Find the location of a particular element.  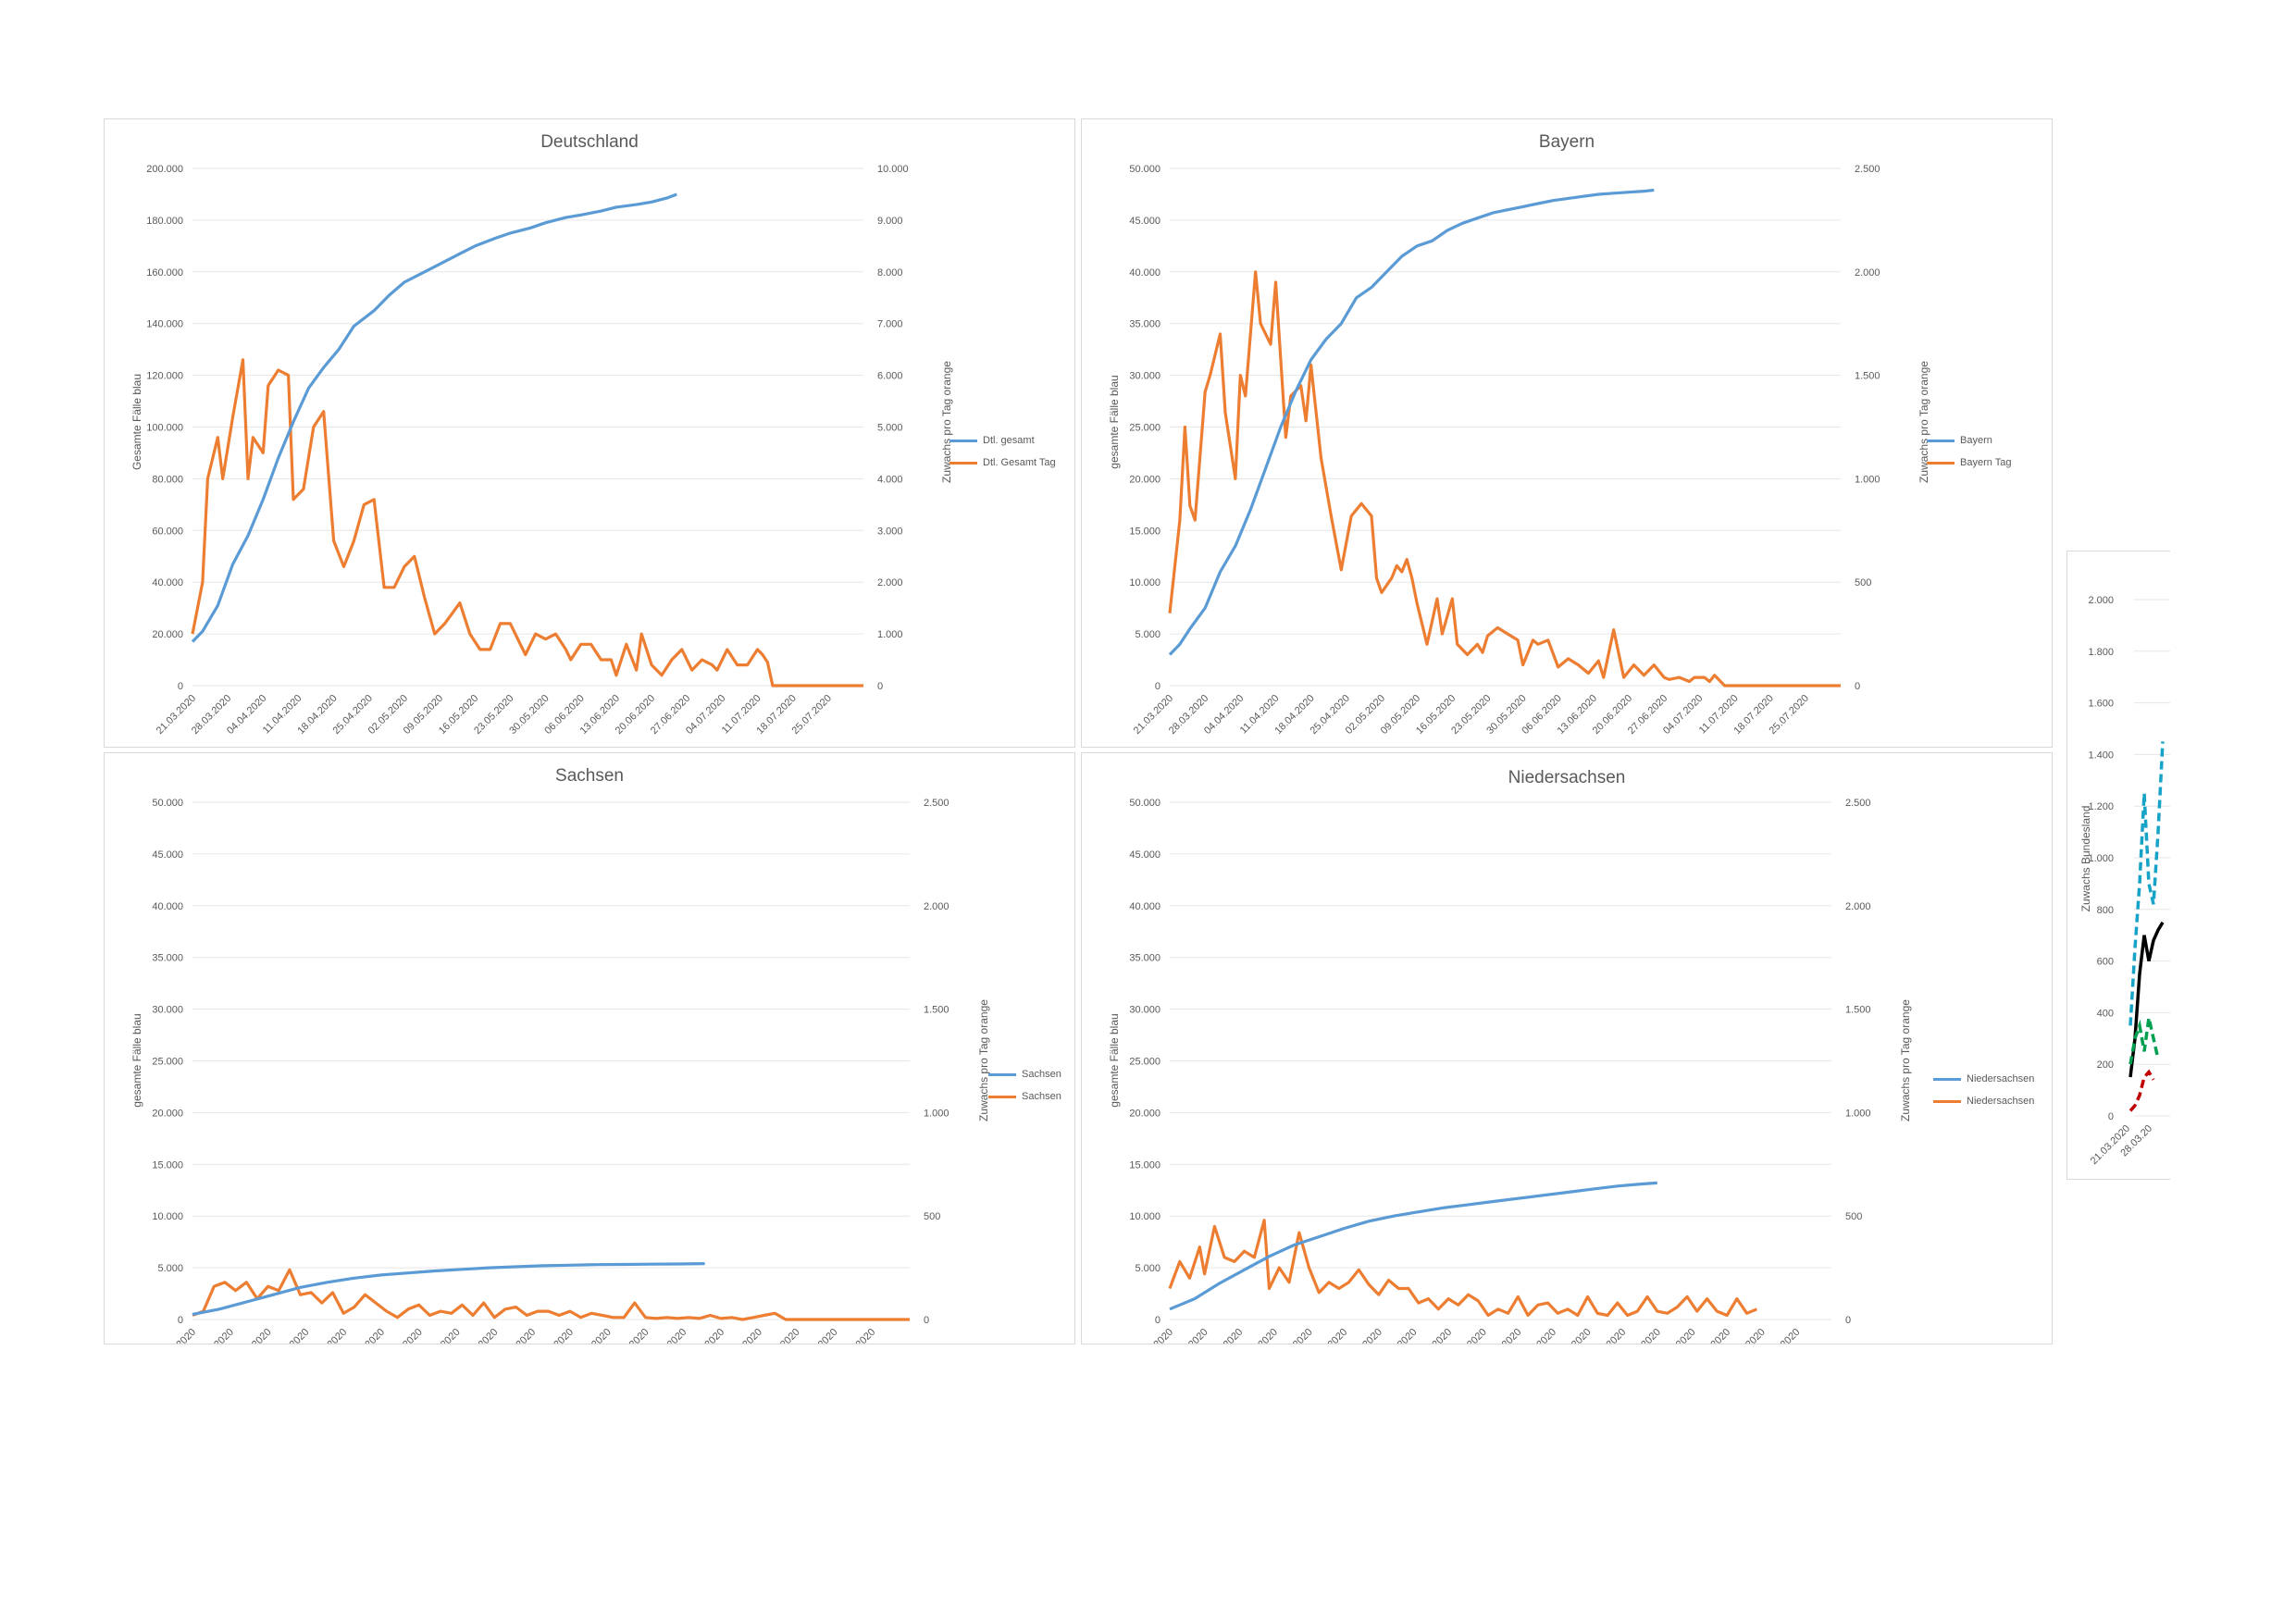

y-tick-label: 1.400 is located at coordinates (2101, 755).